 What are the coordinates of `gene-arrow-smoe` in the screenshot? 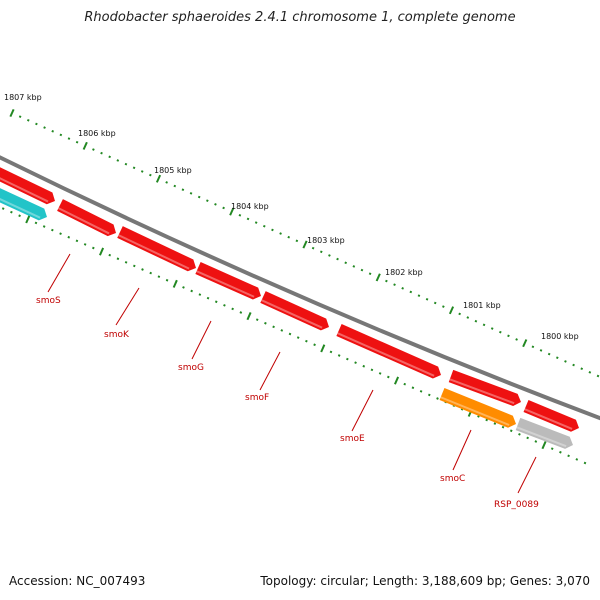 It's located at (388, 351).